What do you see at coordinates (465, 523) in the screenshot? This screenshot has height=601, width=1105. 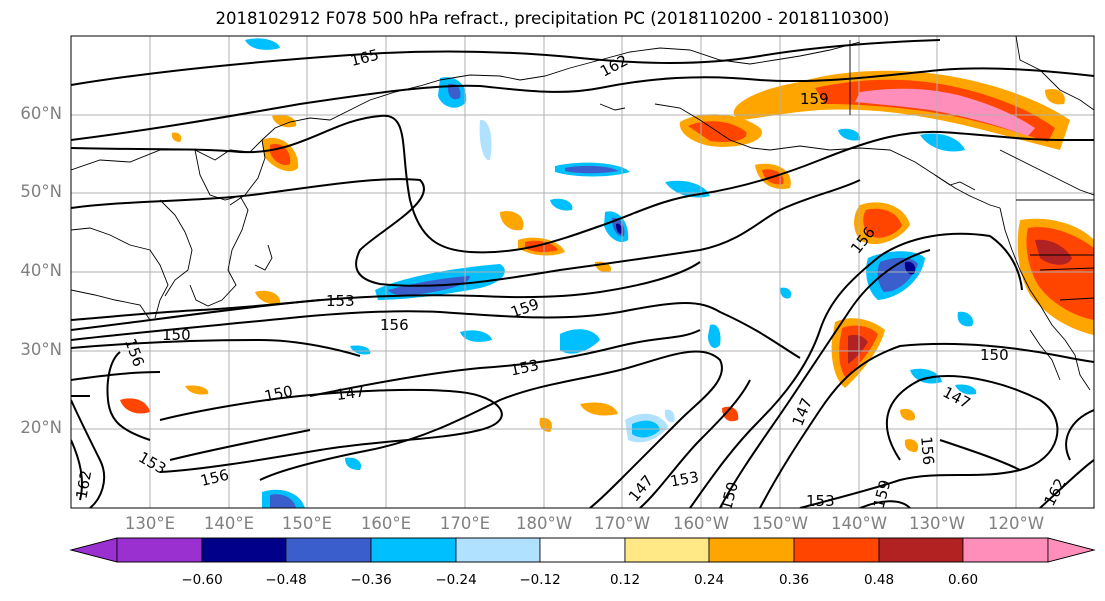 I see `lon-label: 170°E` at bounding box center [465, 523].